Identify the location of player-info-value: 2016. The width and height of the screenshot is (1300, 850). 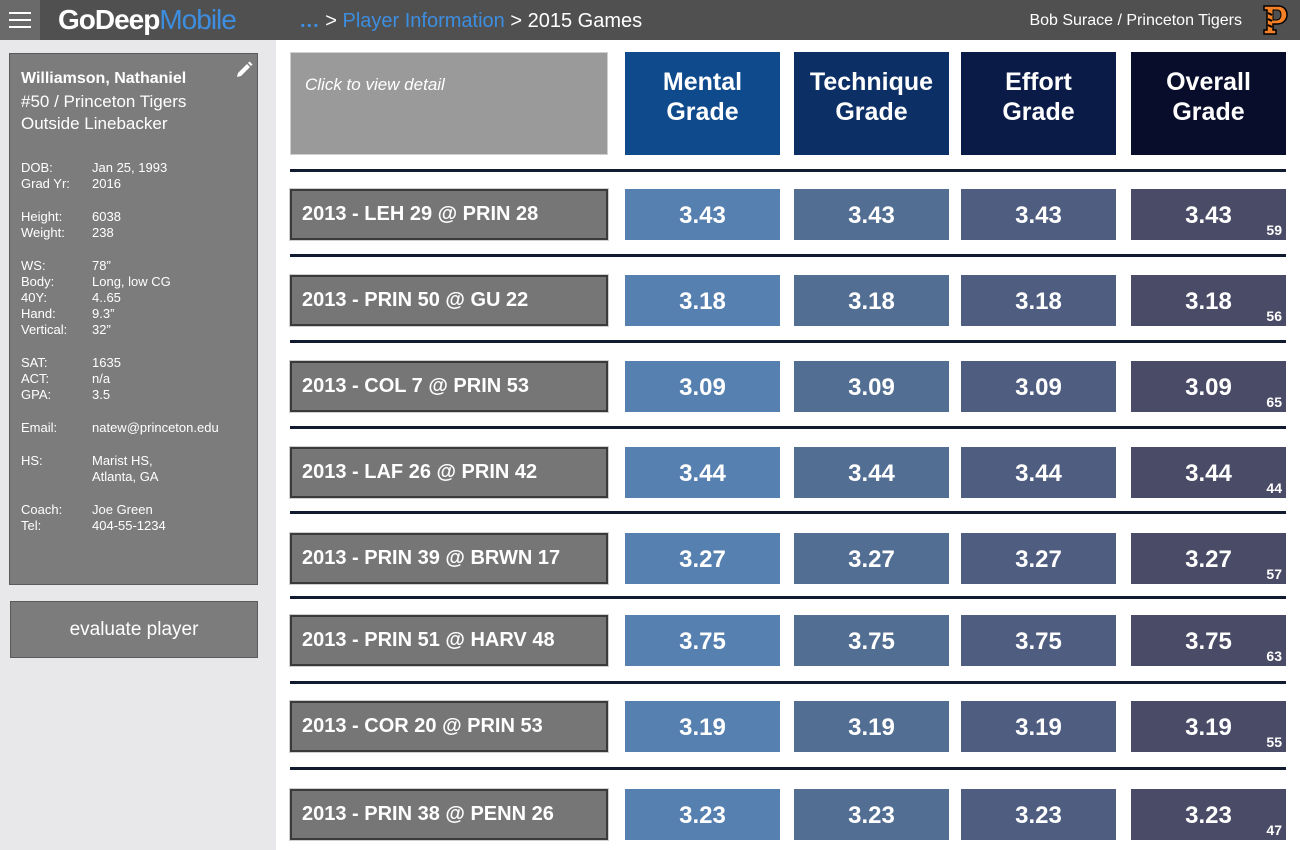
(106, 183).